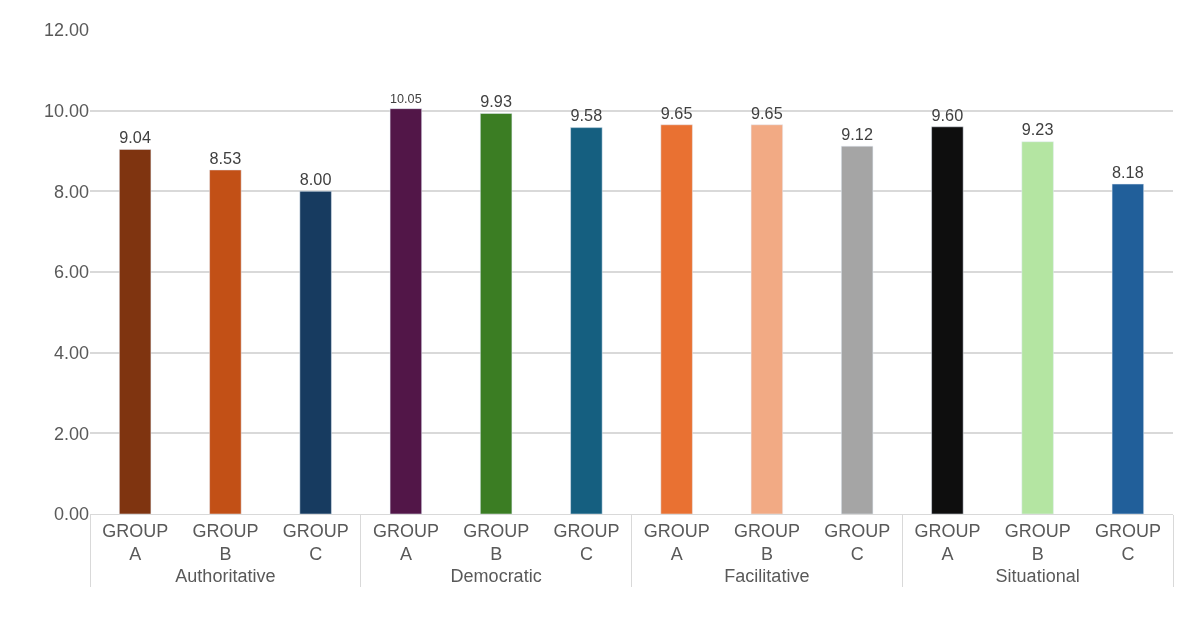 The height and width of the screenshot is (624, 1203). Describe the element at coordinates (496, 101) in the screenshot. I see `data-label: 9.93` at that location.